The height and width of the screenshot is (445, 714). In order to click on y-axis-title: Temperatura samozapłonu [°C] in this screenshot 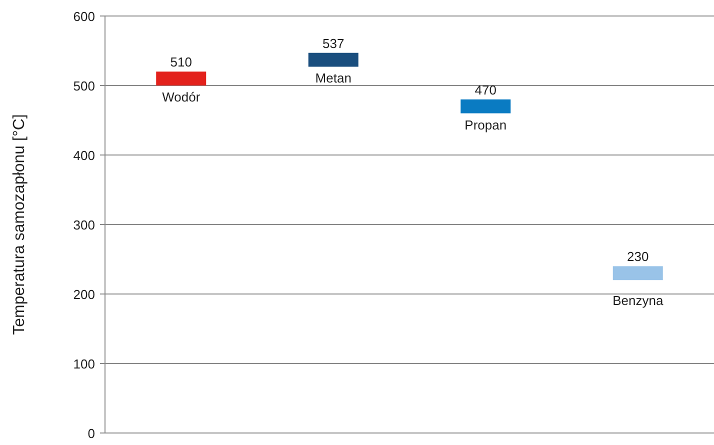, I will do `click(19, 224)`.